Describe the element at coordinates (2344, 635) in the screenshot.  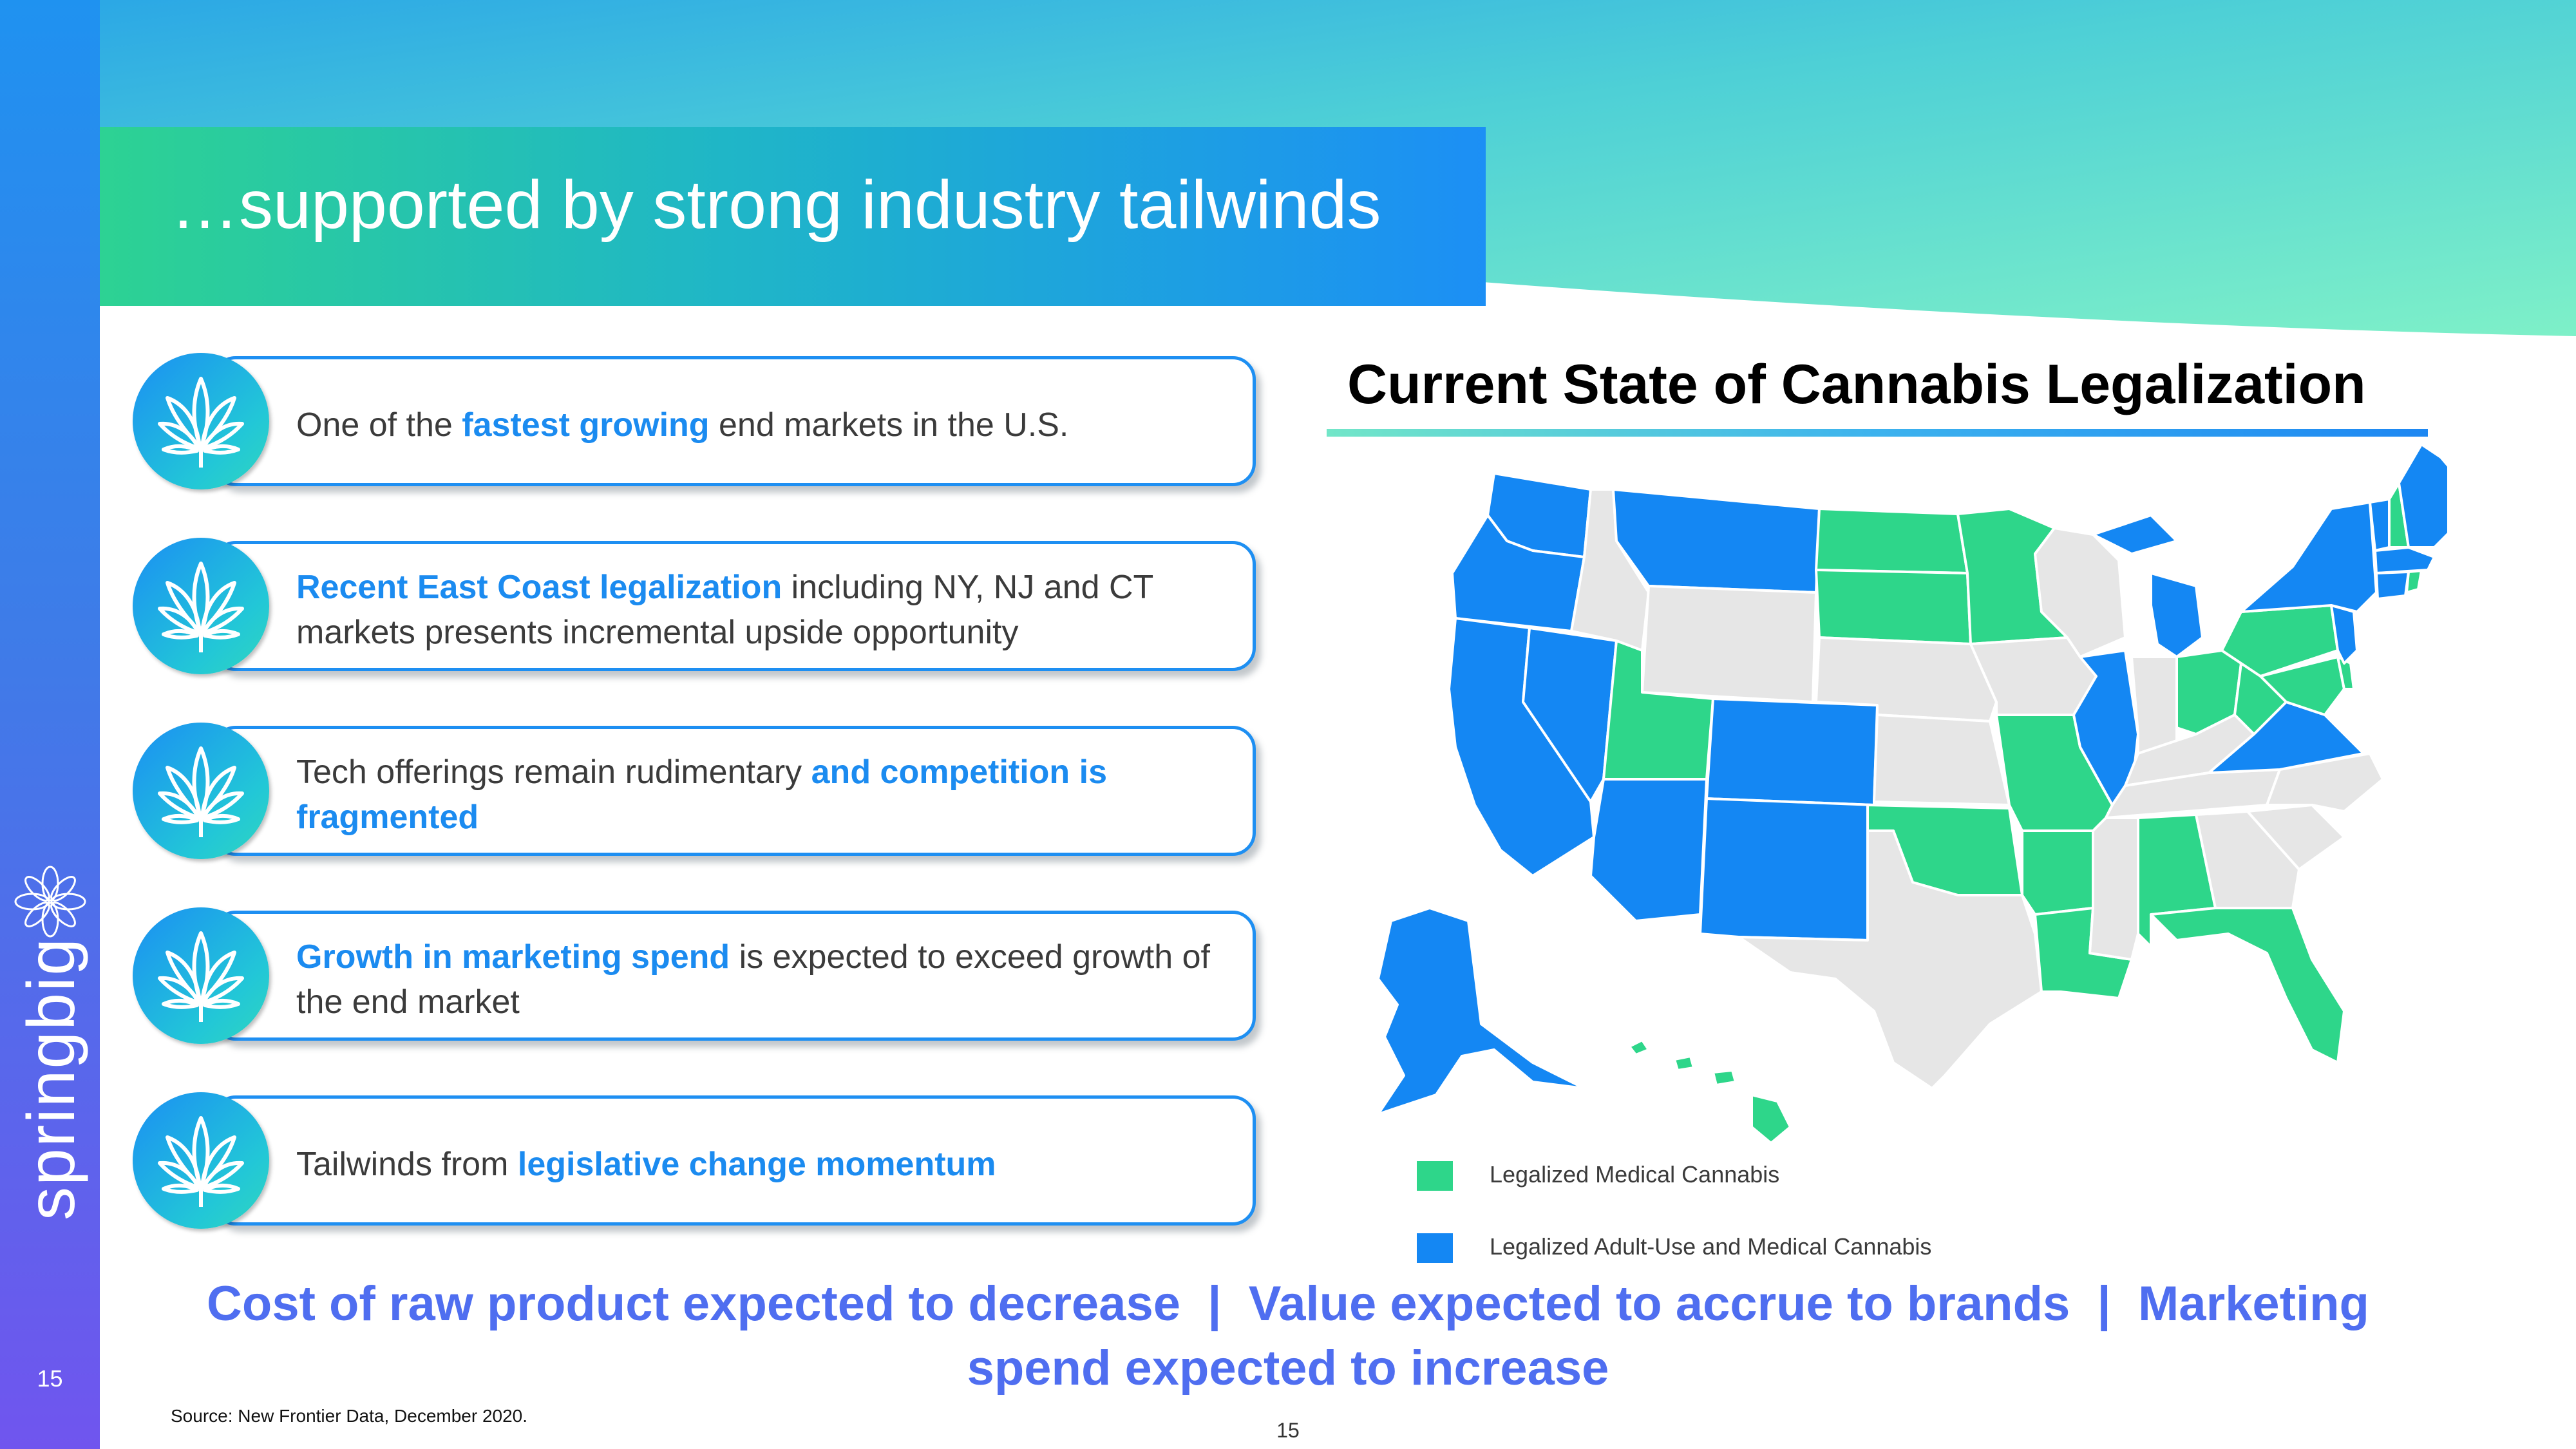
I see `state-new-jersey` at that location.